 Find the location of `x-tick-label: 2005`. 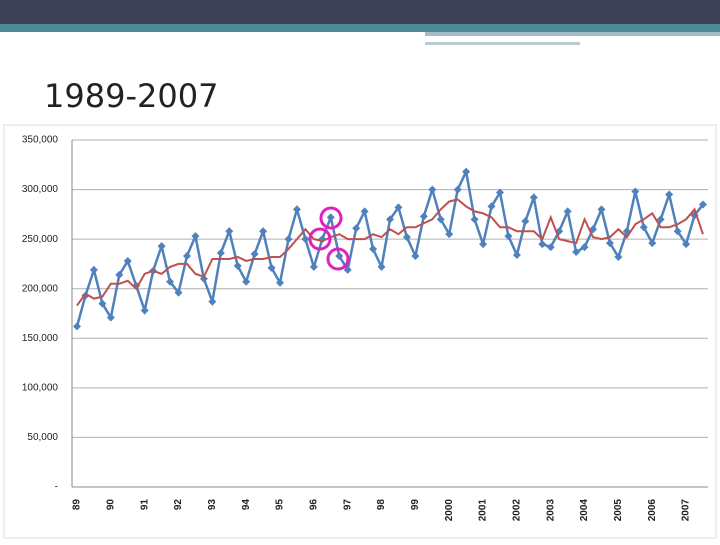

x-tick-label: 2005 is located at coordinates (618, 510).